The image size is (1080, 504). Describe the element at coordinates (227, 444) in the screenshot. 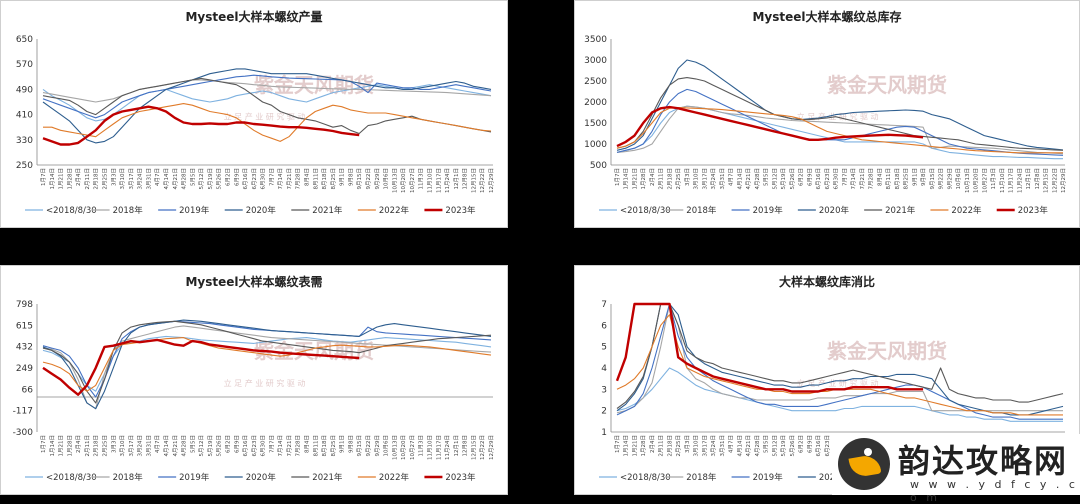

I see `x-tick-label: 6月2日` at that location.